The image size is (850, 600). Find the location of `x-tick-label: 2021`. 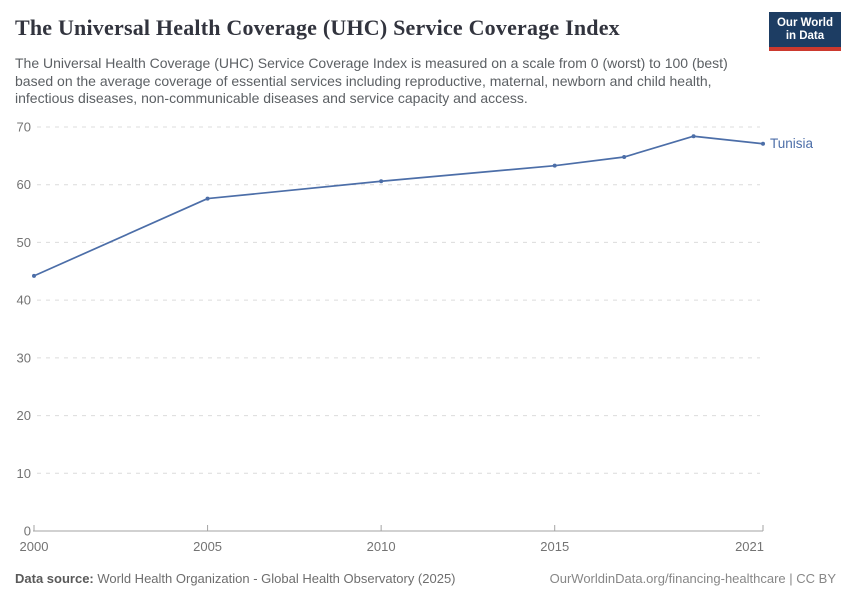

x-tick-label: 2021 is located at coordinates (749, 546).